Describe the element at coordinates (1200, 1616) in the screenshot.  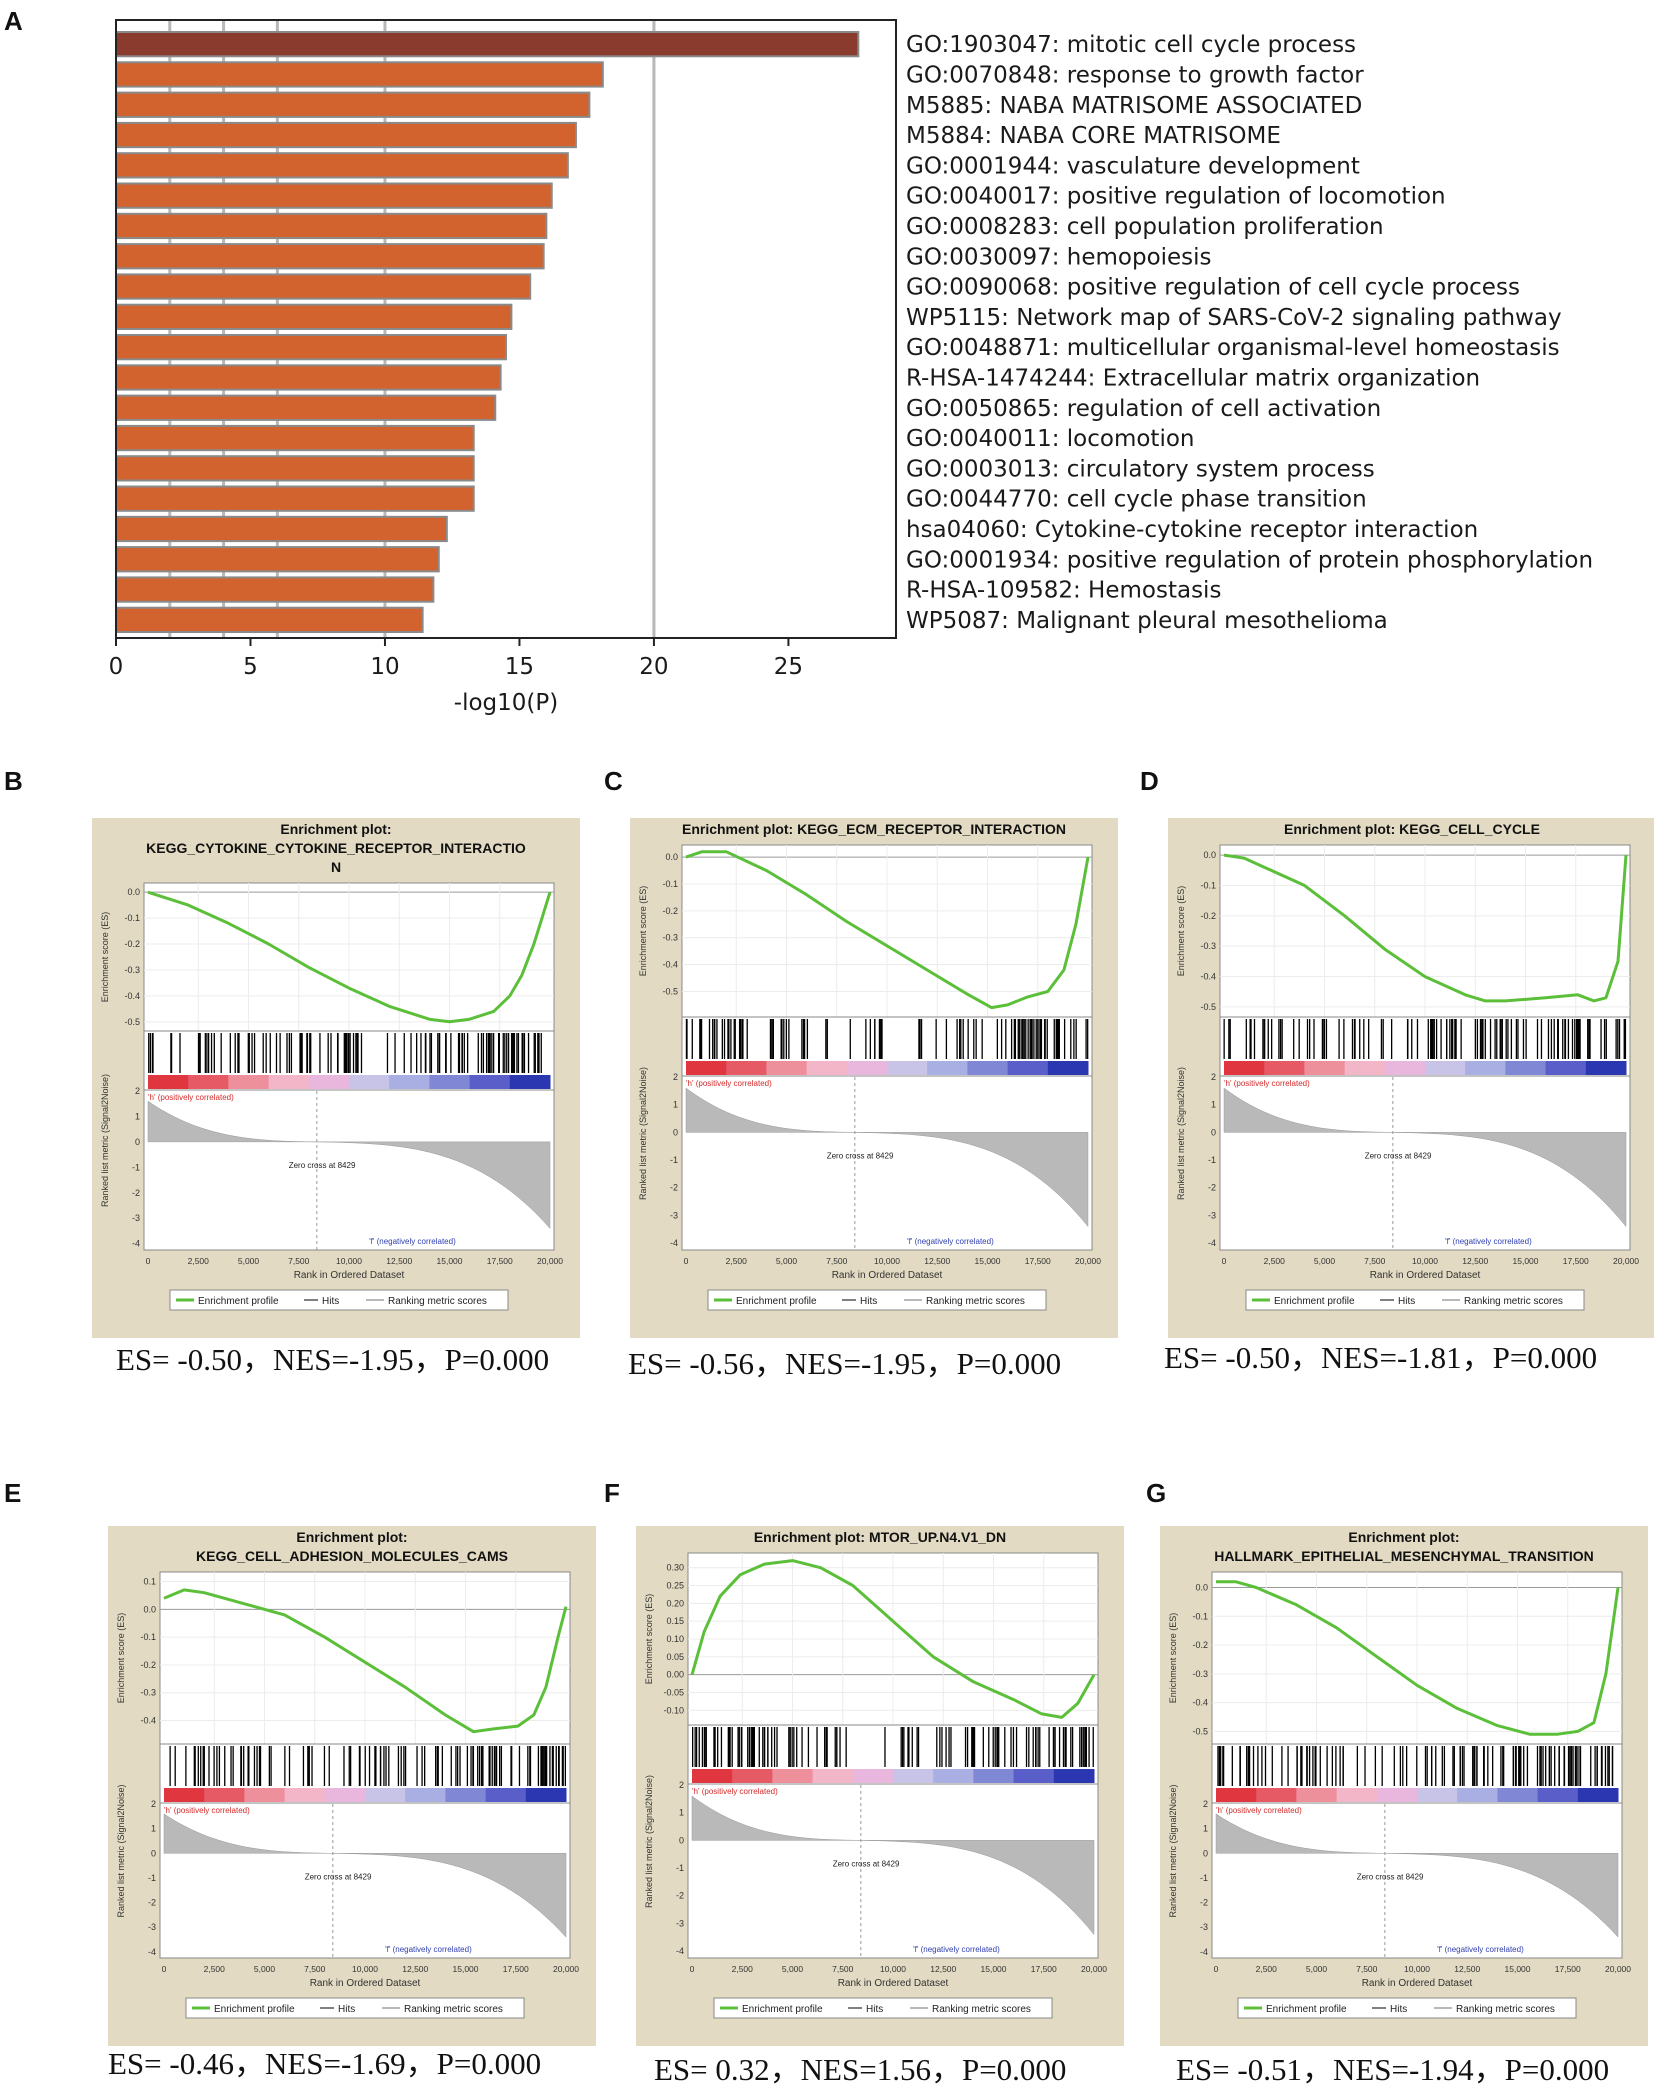
I see `es-tick-label: -0.1` at that location.